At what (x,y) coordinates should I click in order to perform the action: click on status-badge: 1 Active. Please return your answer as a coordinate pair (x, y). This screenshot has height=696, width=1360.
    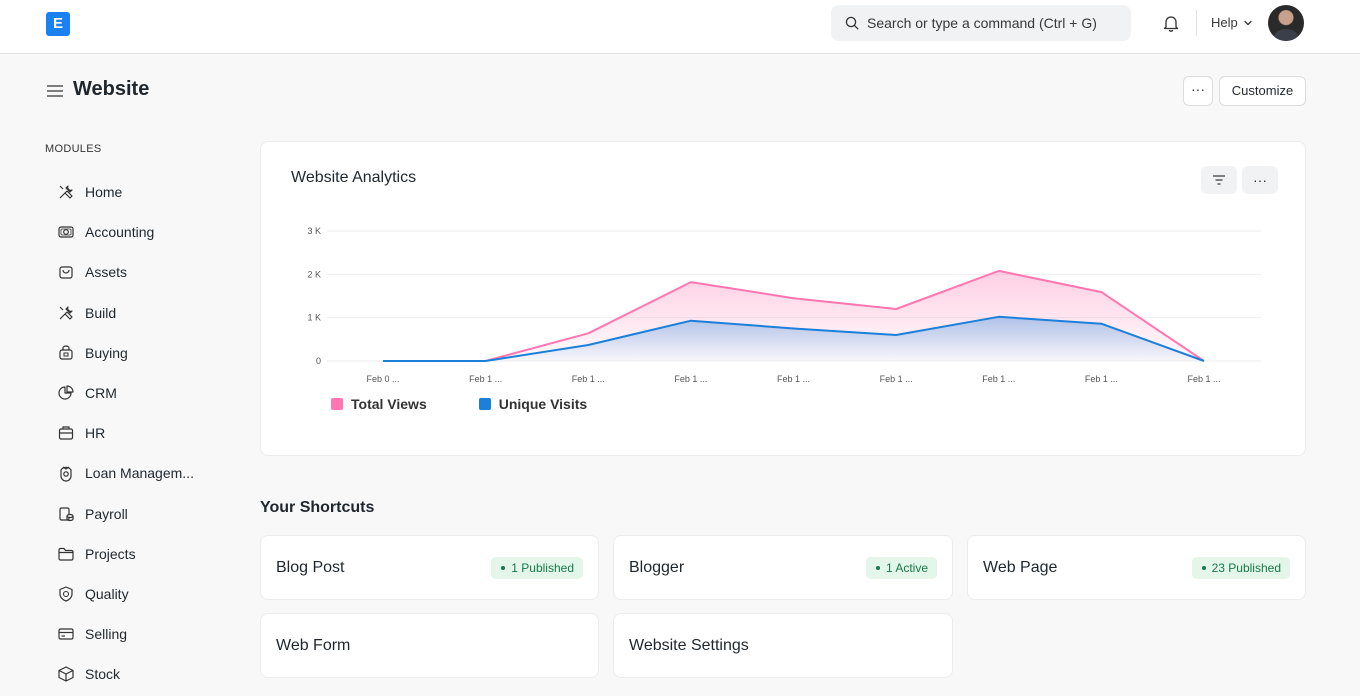
    Looking at the image, I should click on (901, 567).